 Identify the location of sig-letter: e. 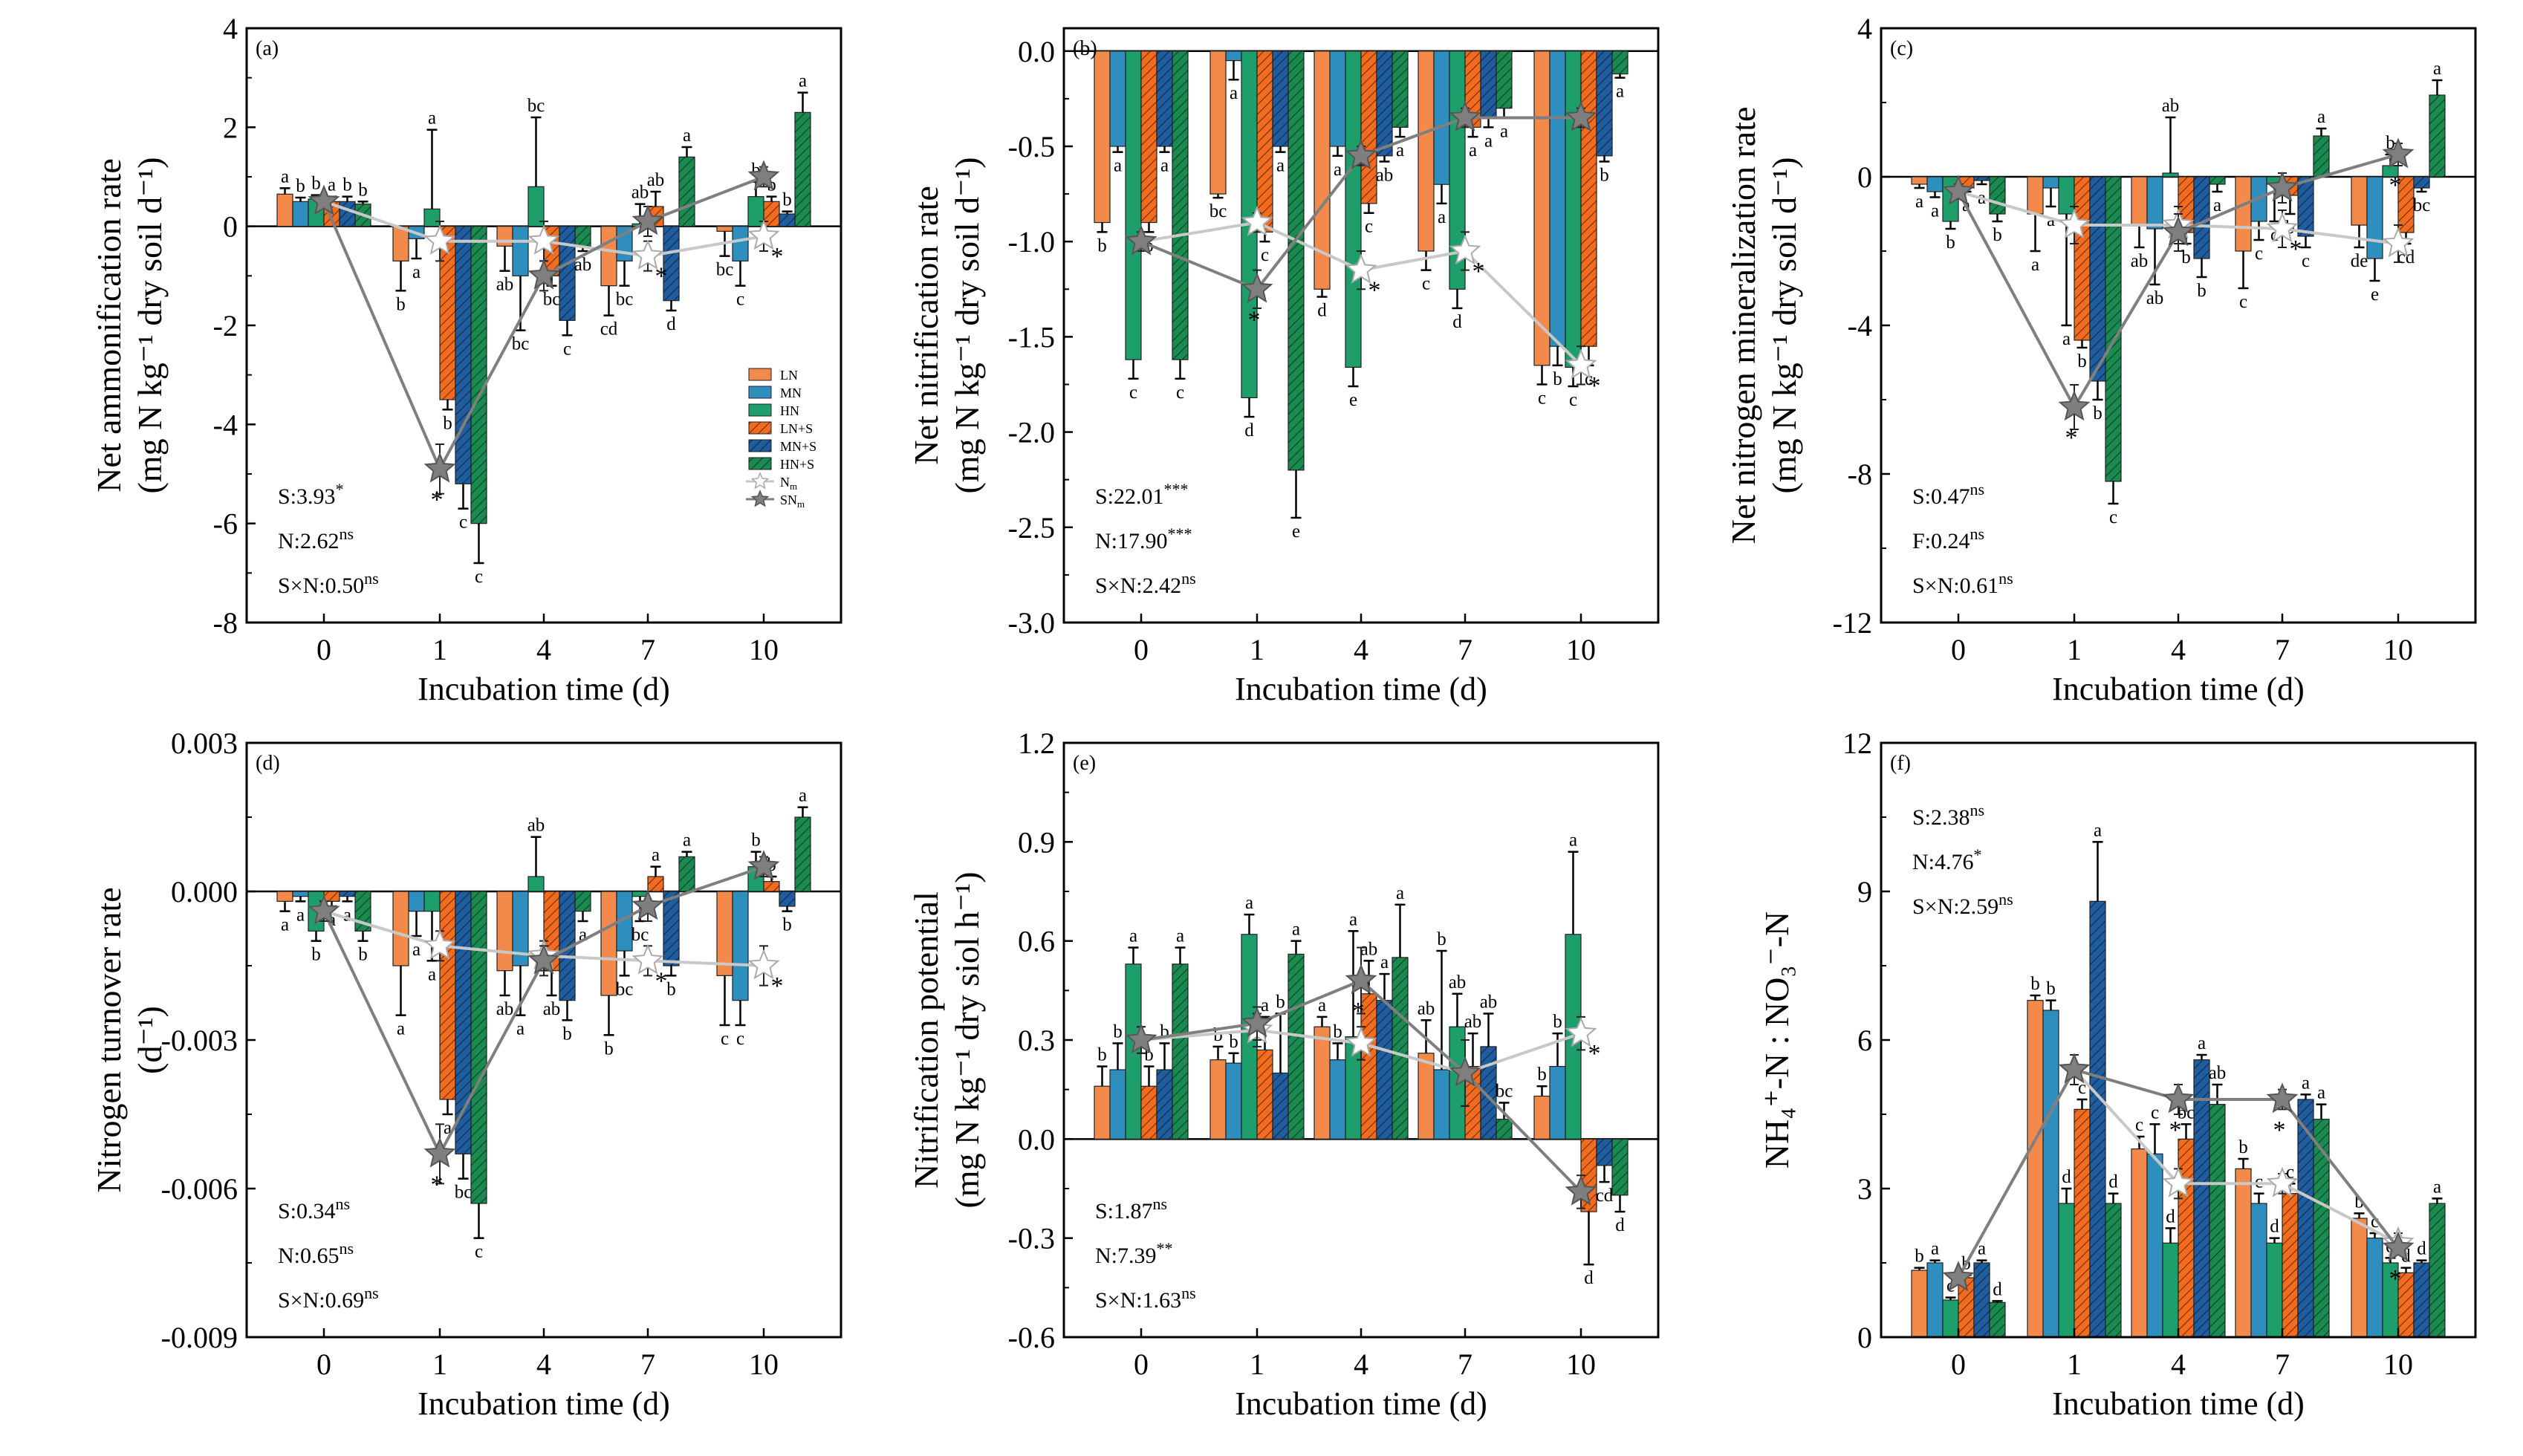
(1353, 400).